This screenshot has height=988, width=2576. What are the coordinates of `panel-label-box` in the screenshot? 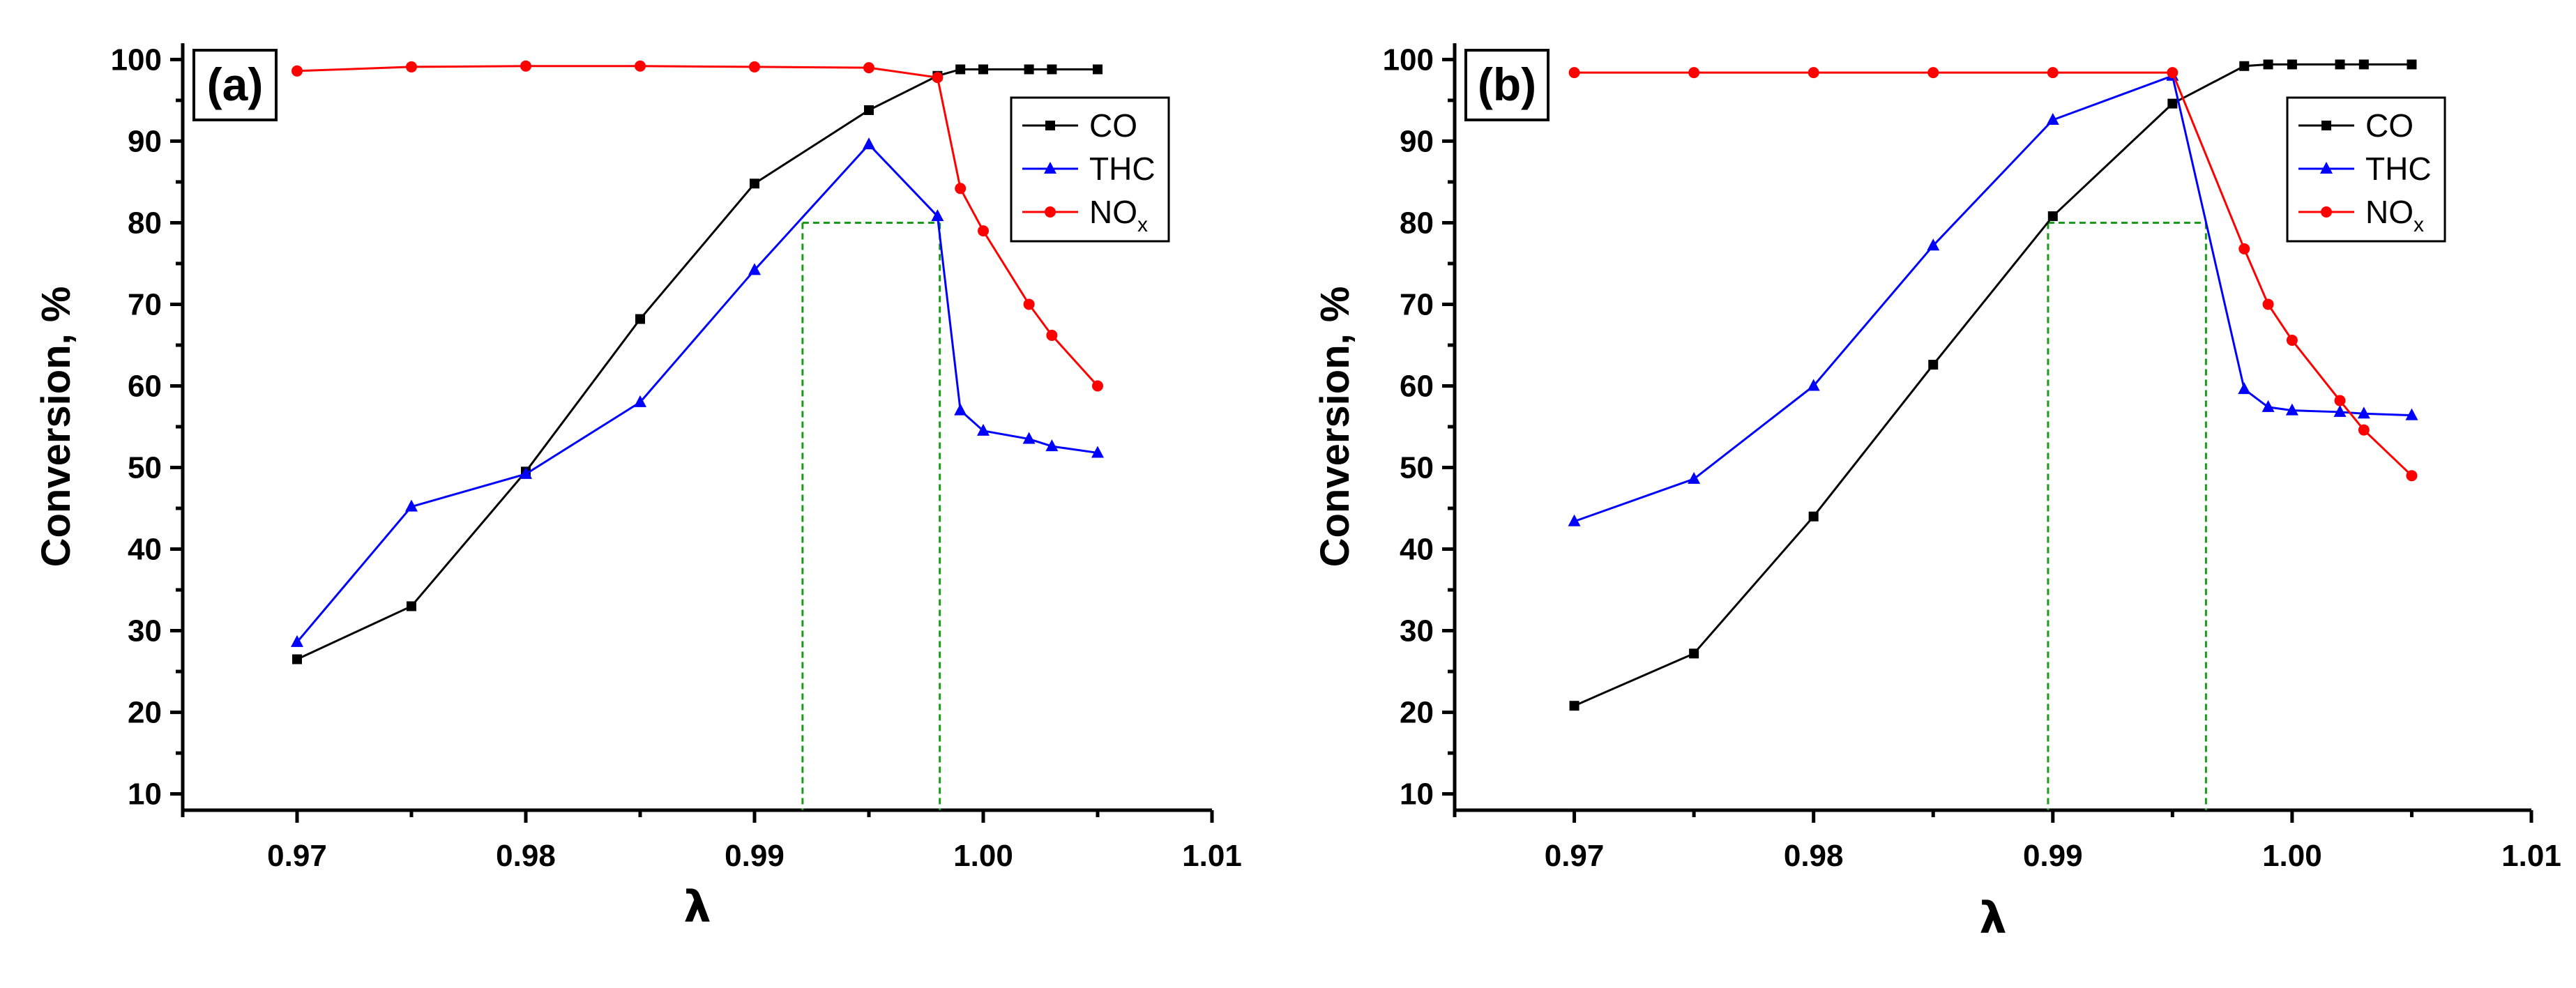 It's located at (1507, 85).